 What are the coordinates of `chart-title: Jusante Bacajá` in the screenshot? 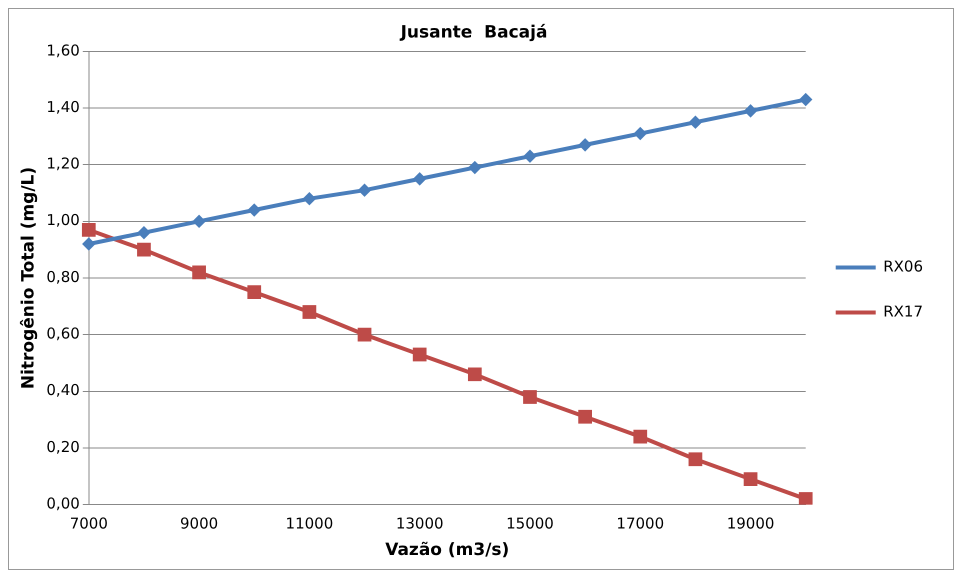 It's located at (474, 32).